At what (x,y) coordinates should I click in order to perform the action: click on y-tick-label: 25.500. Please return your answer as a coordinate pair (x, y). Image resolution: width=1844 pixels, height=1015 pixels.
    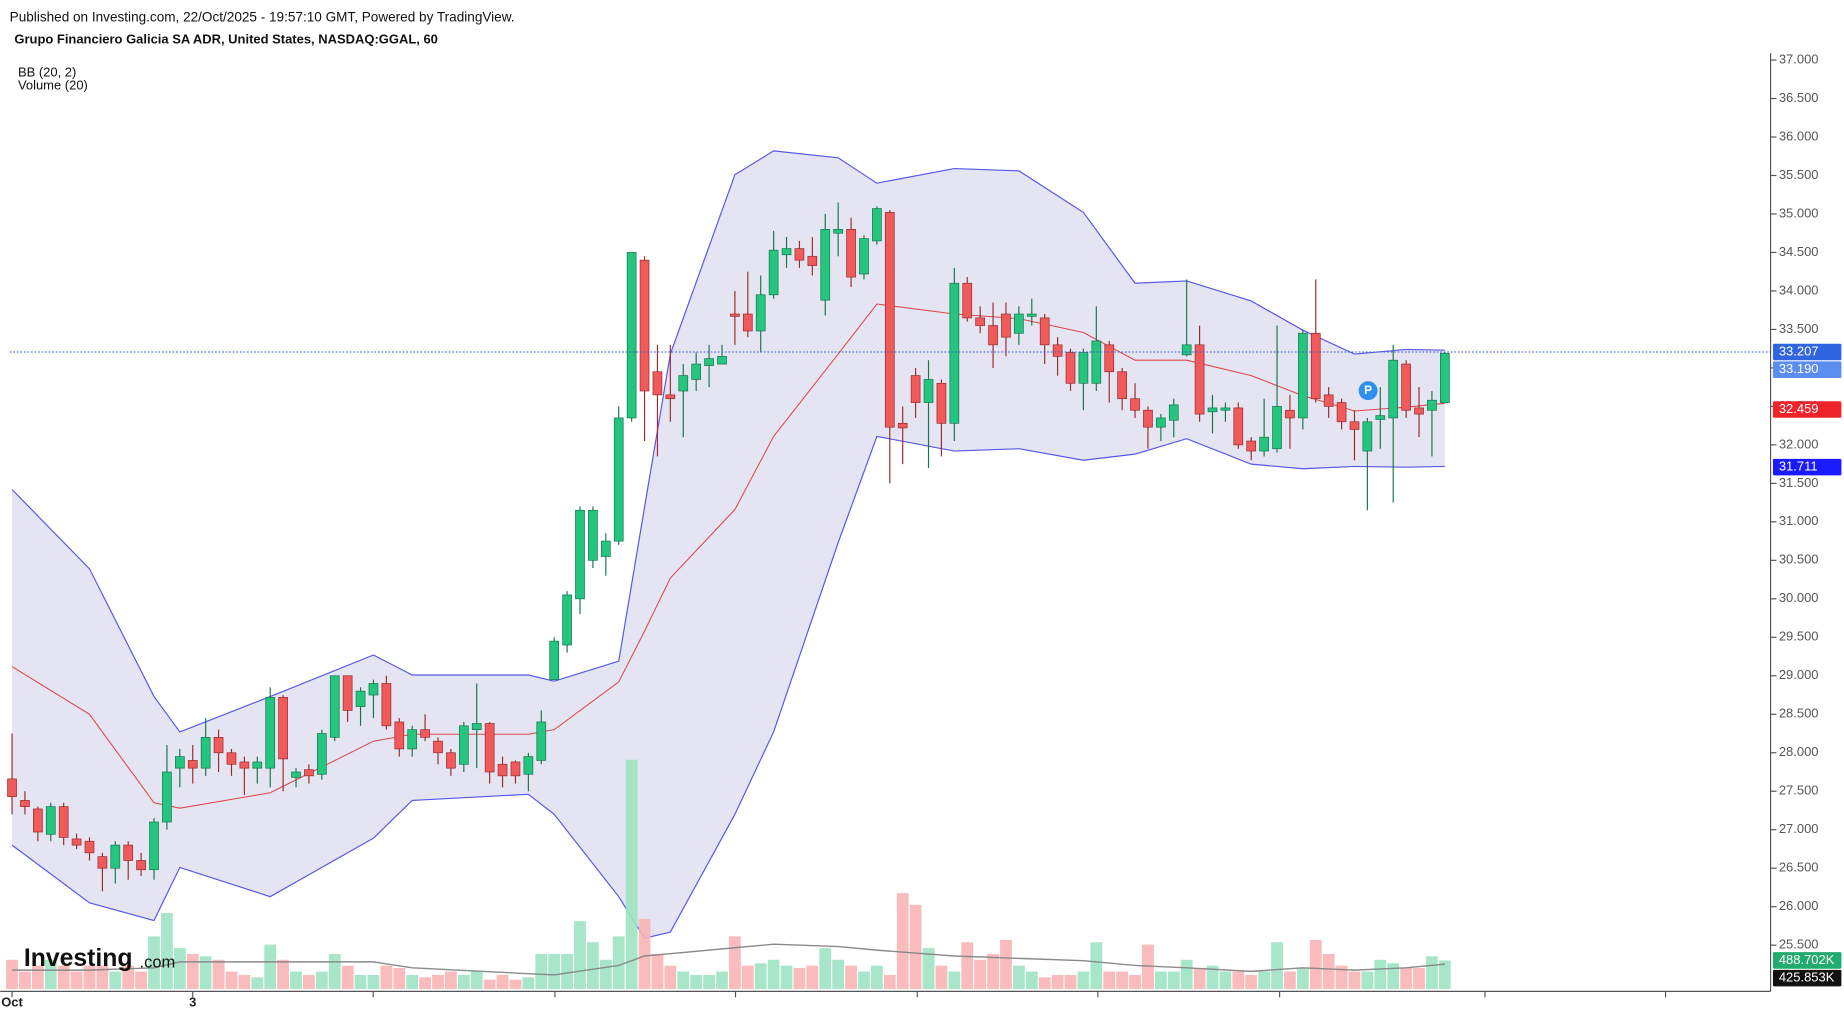
    Looking at the image, I should click on (1799, 944).